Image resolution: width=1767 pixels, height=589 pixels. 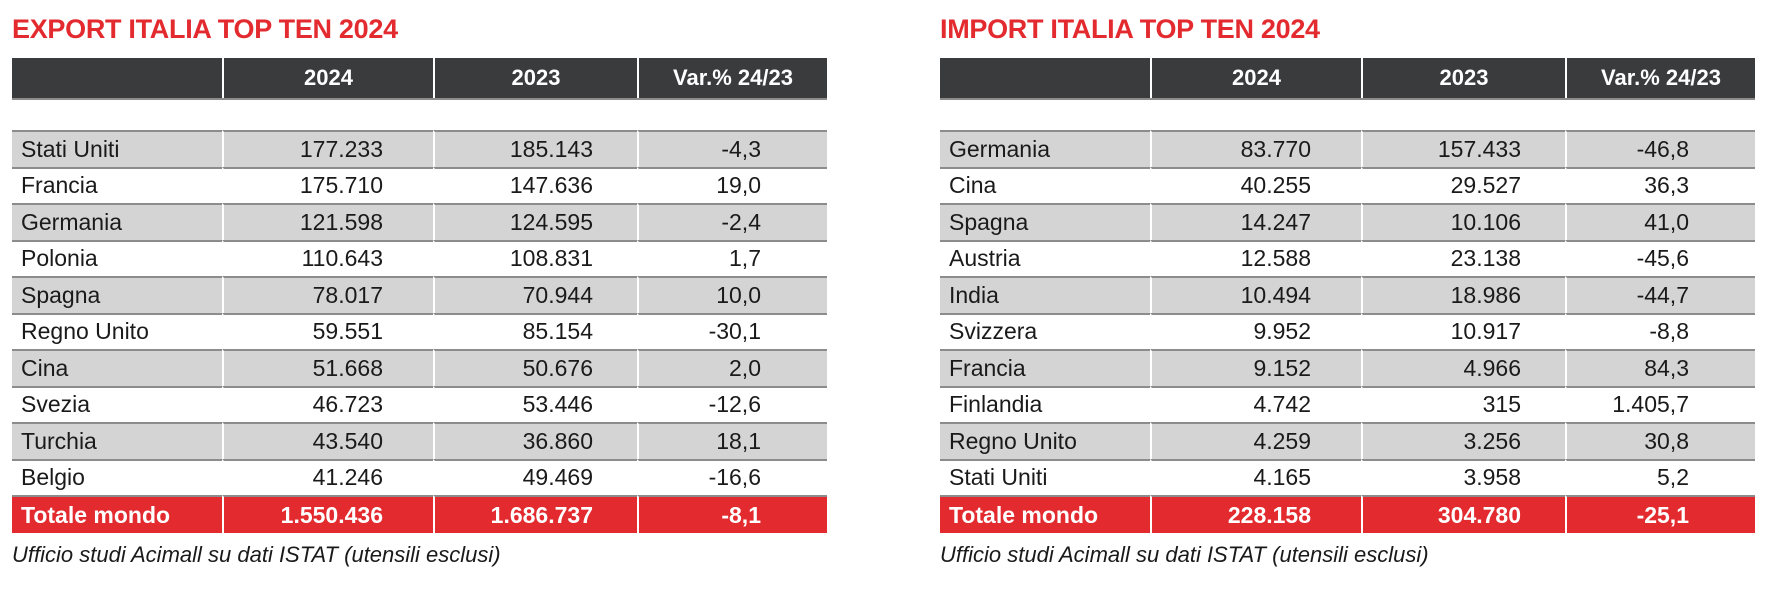 I want to click on export-title: EXPORT ITALIA TOP TEN 2024, so click(x=205, y=29).